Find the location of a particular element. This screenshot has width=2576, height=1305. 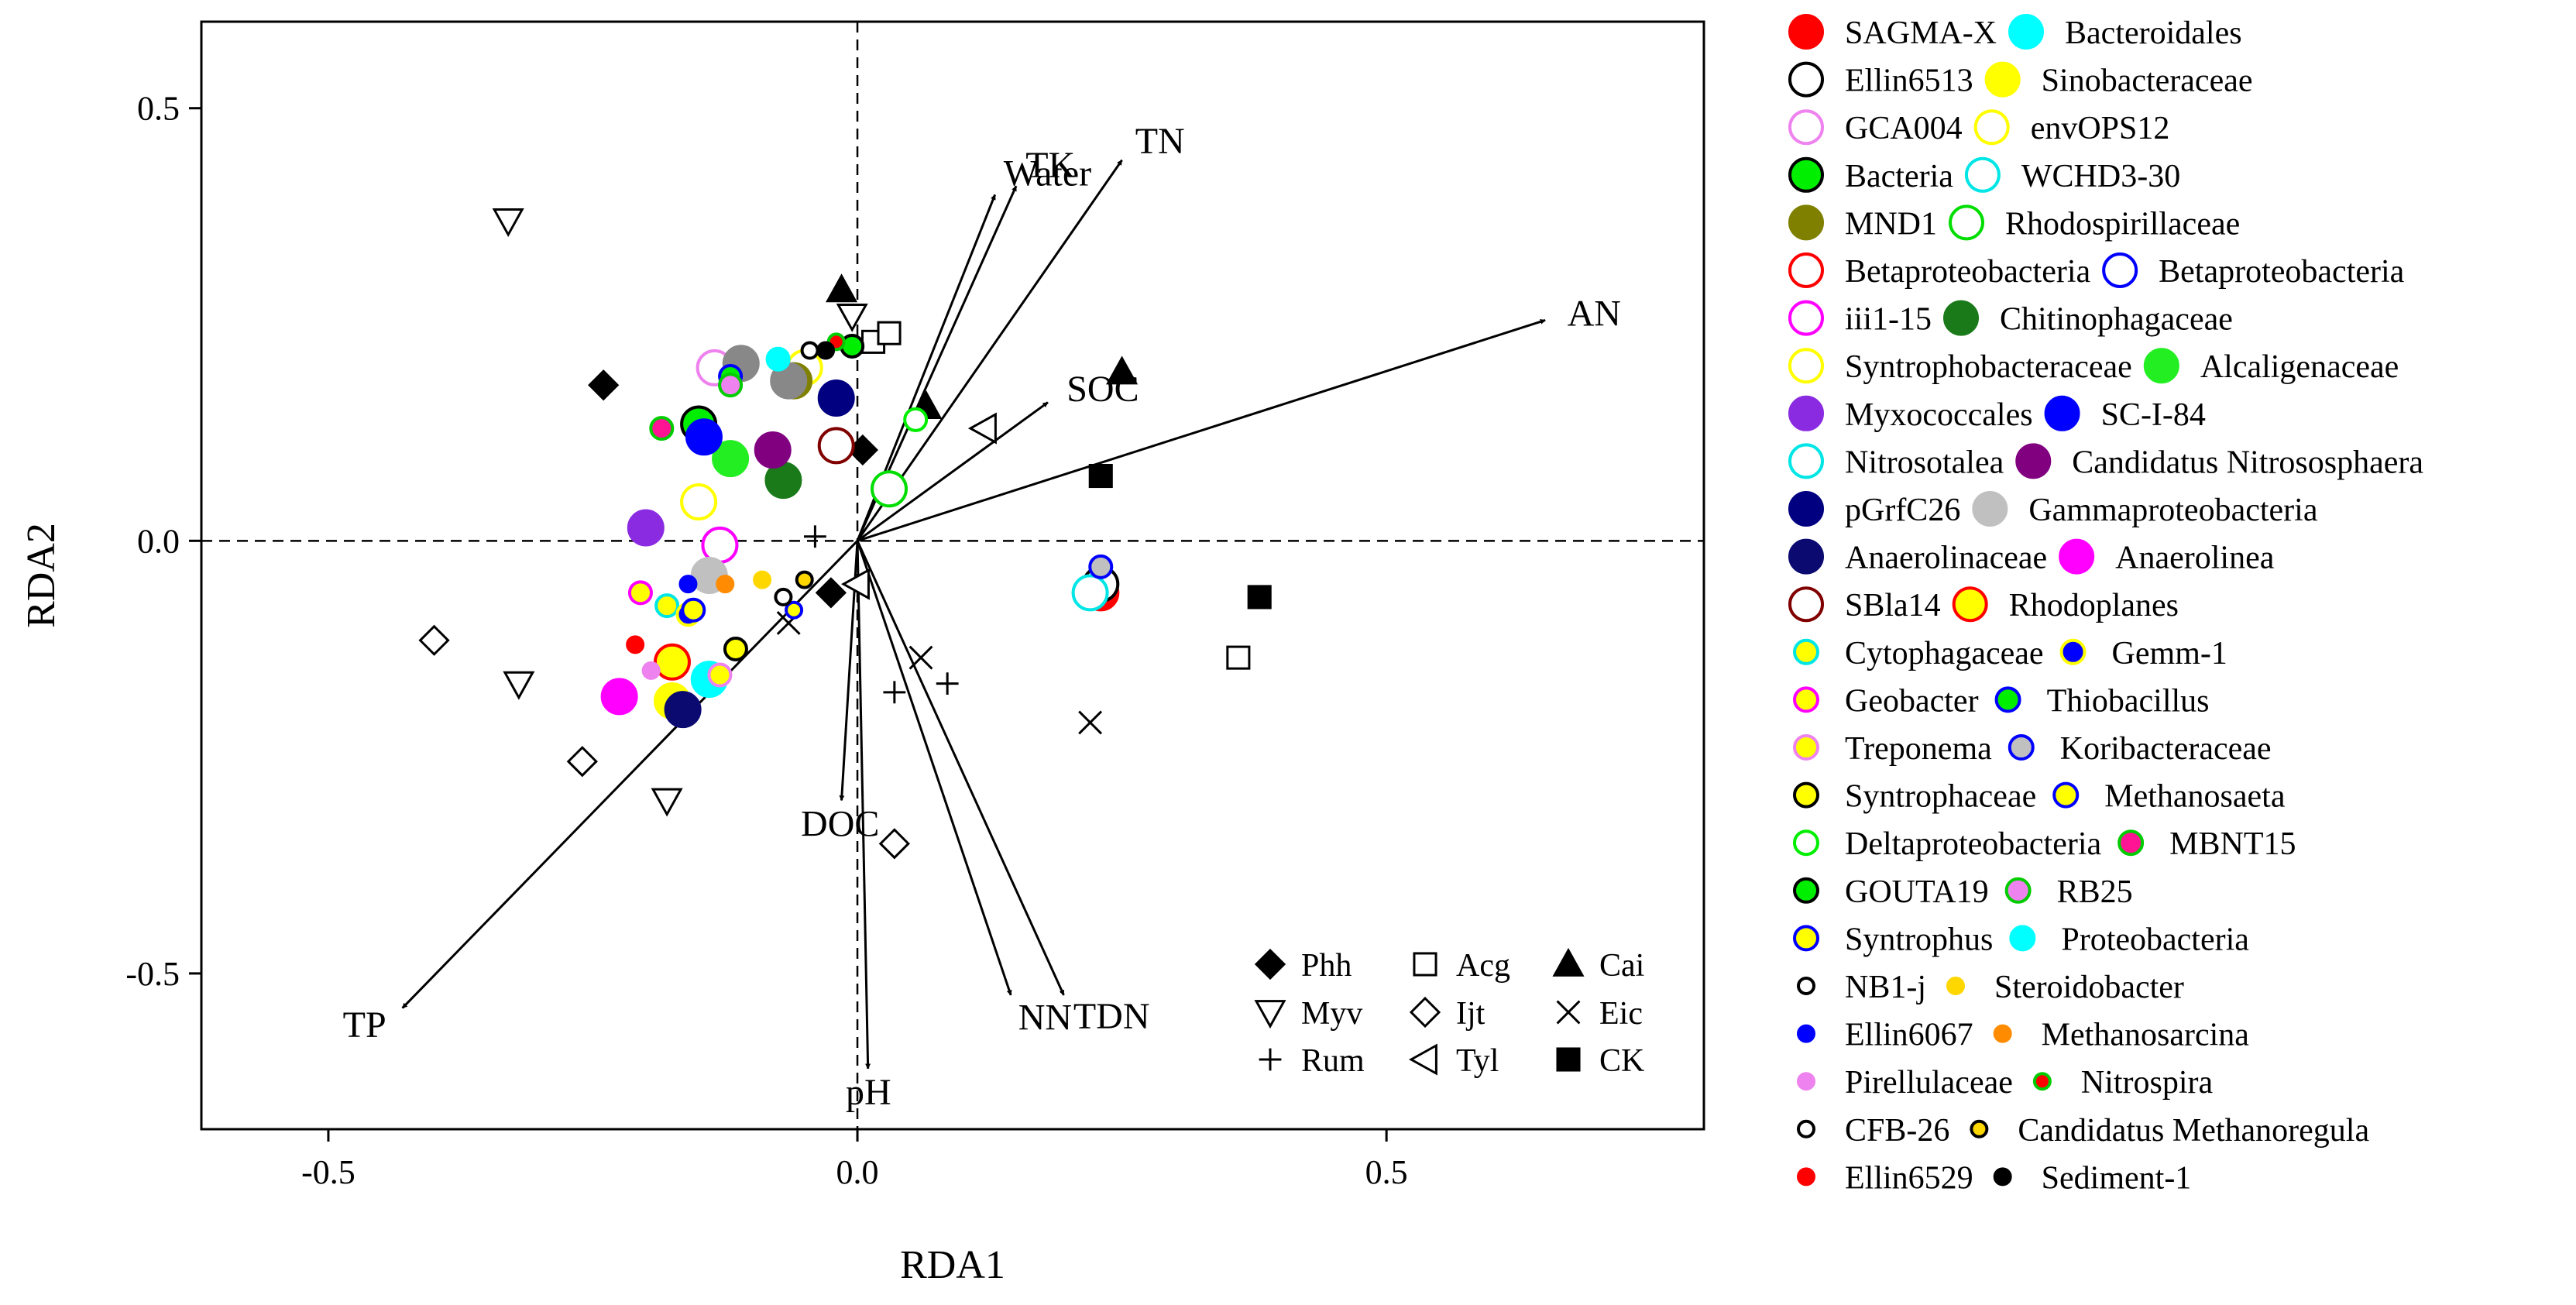

legend-marker-eic is located at coordinates (1568, 1012).